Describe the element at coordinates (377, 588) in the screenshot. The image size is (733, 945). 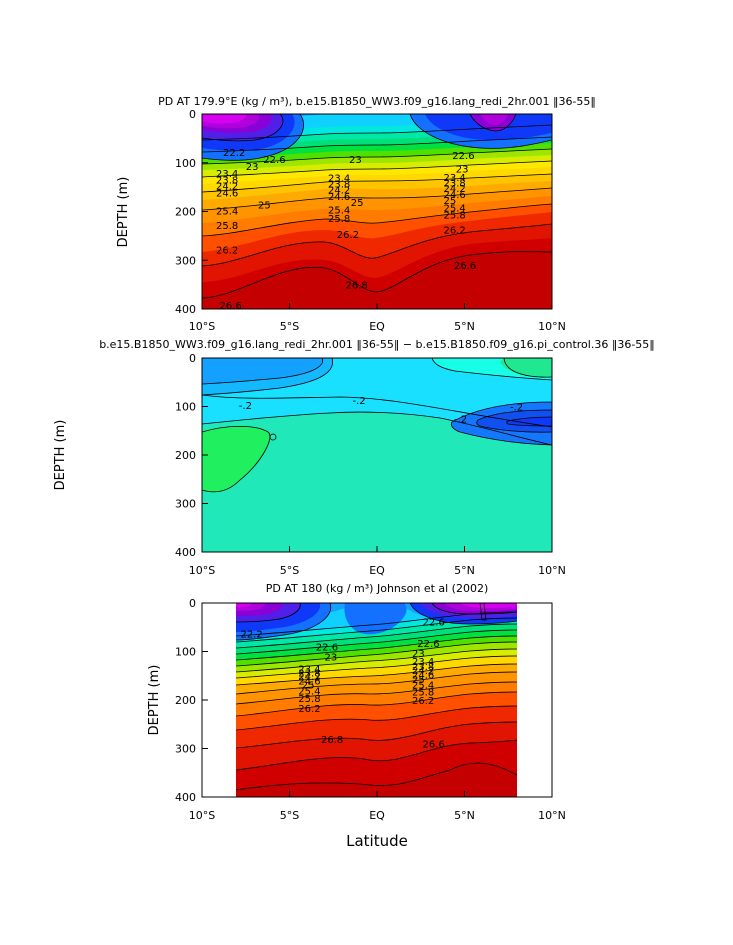
I see `panel-3-title: PD AT 180 (kg / m³) Johnson et al (2002)` at that location.